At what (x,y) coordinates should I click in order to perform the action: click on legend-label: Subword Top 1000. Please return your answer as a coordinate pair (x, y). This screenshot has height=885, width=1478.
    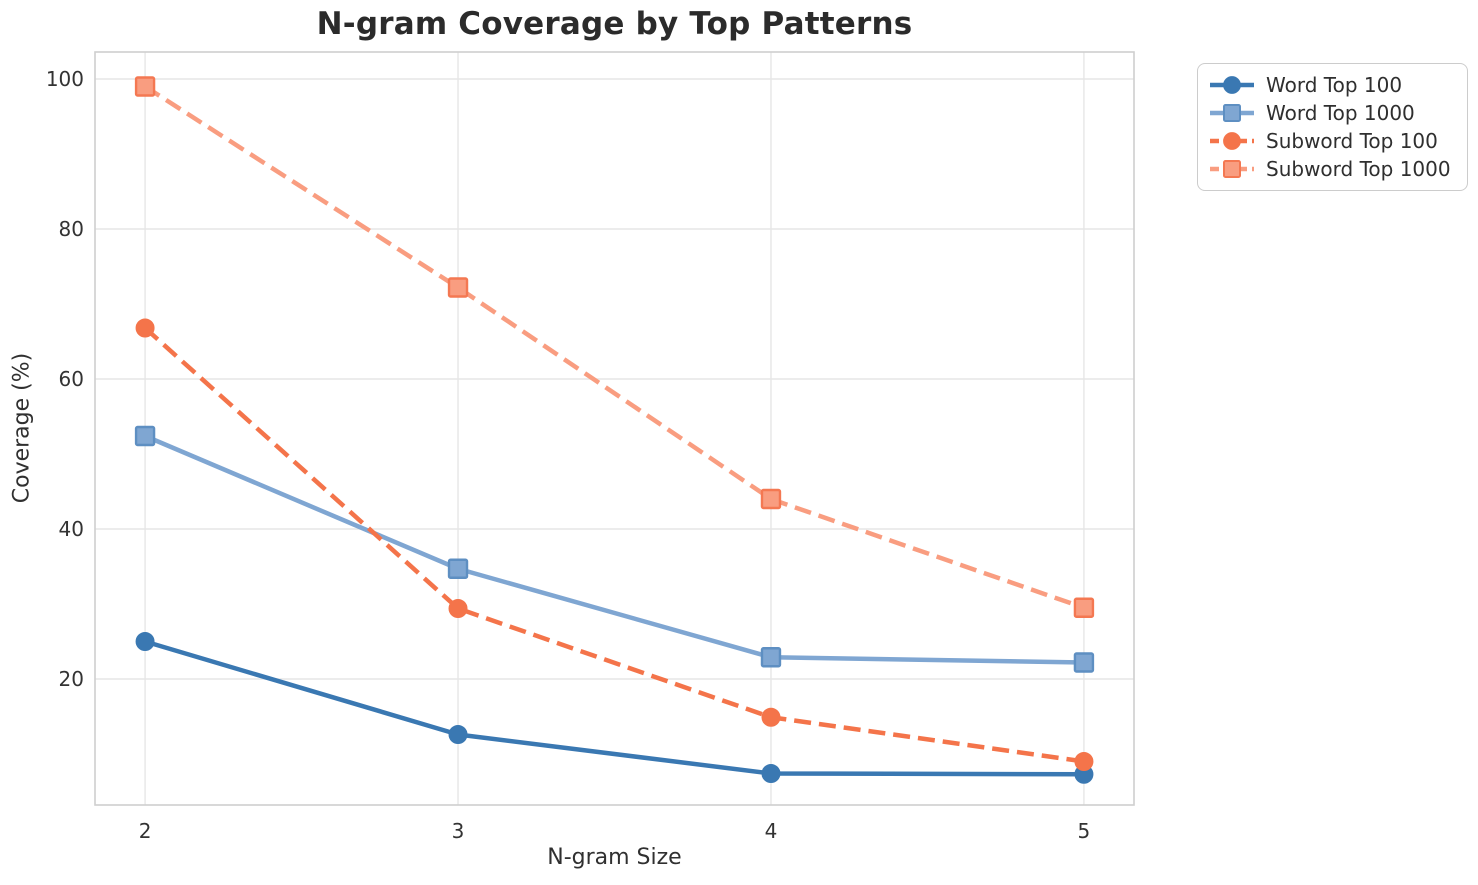
    Looking at the image, I should click on (1358, 169).